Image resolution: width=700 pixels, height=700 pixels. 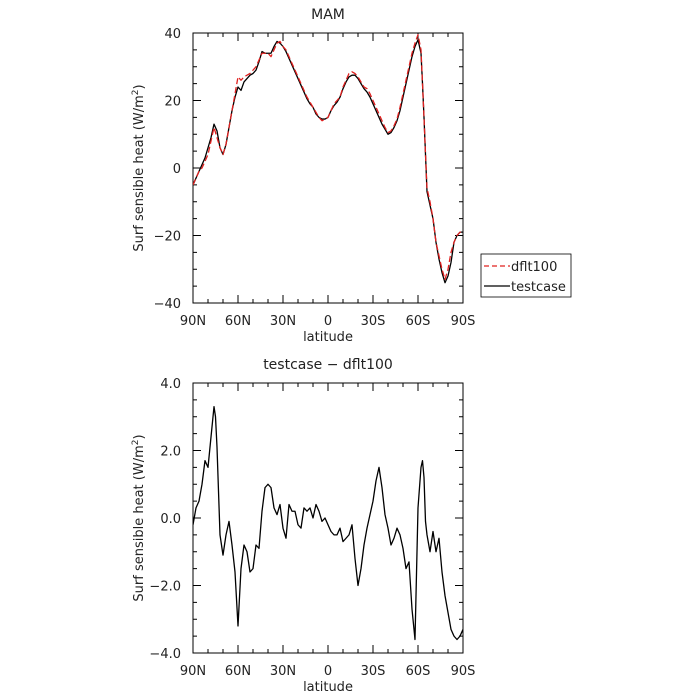 I want to click on y-tick-label: −4.0, so click(x=165, y=654).